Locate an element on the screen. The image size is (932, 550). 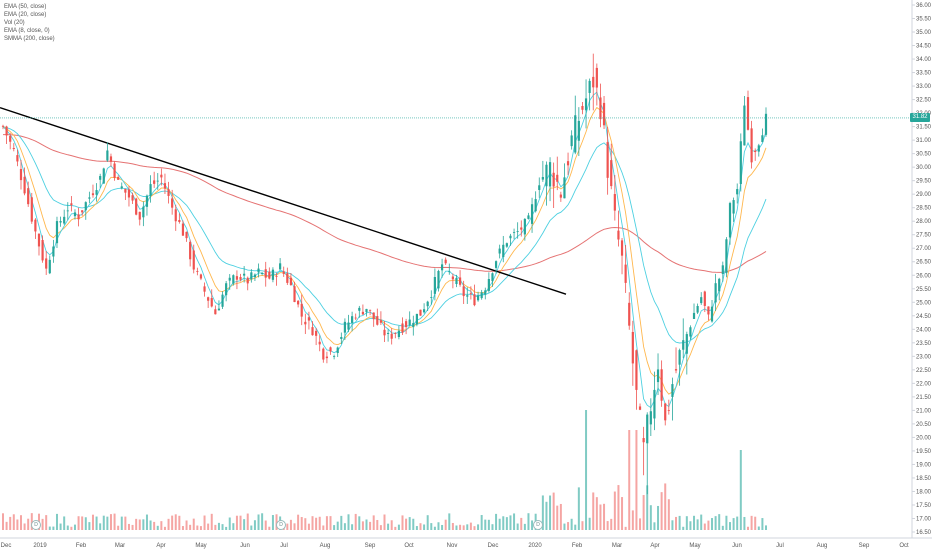
x-tick-label: Nov is located at coordinates (452, 546).